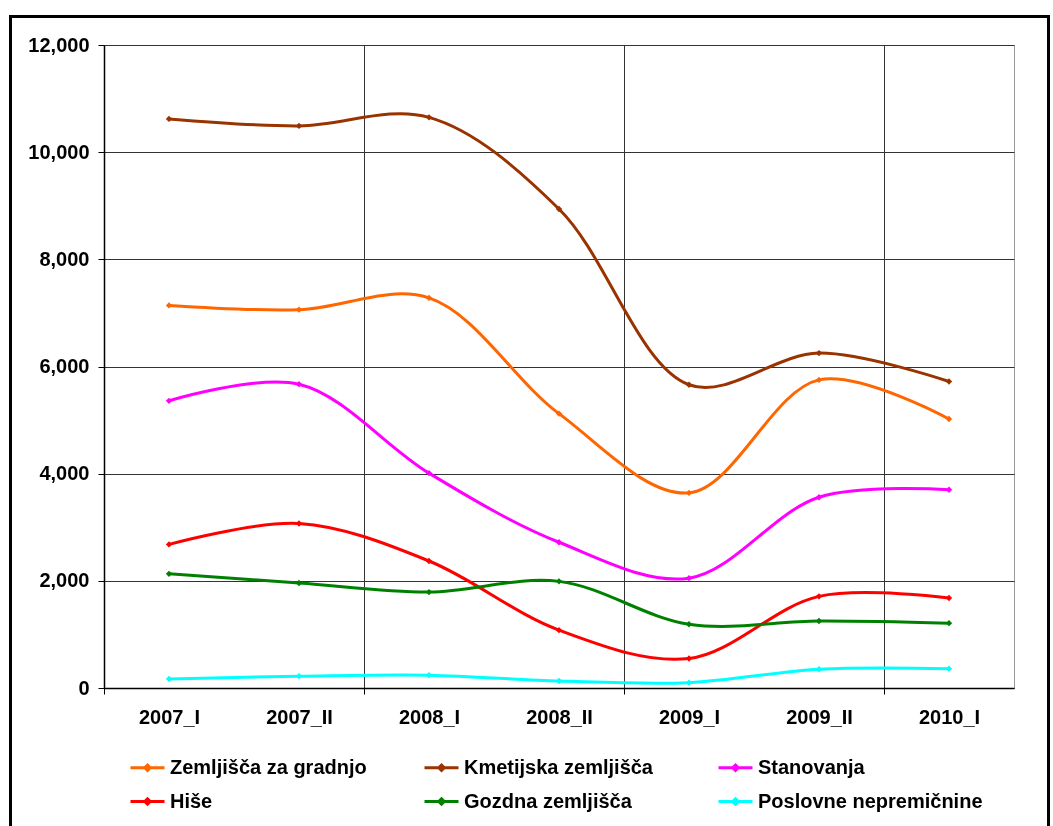 Image resolution: width=1053 pixels, height=826 pixels. What do you see at coordinates (429, 716) in the screenshot?
I see `x-tick-label: 2008_I` at bounding box center [429, 716].